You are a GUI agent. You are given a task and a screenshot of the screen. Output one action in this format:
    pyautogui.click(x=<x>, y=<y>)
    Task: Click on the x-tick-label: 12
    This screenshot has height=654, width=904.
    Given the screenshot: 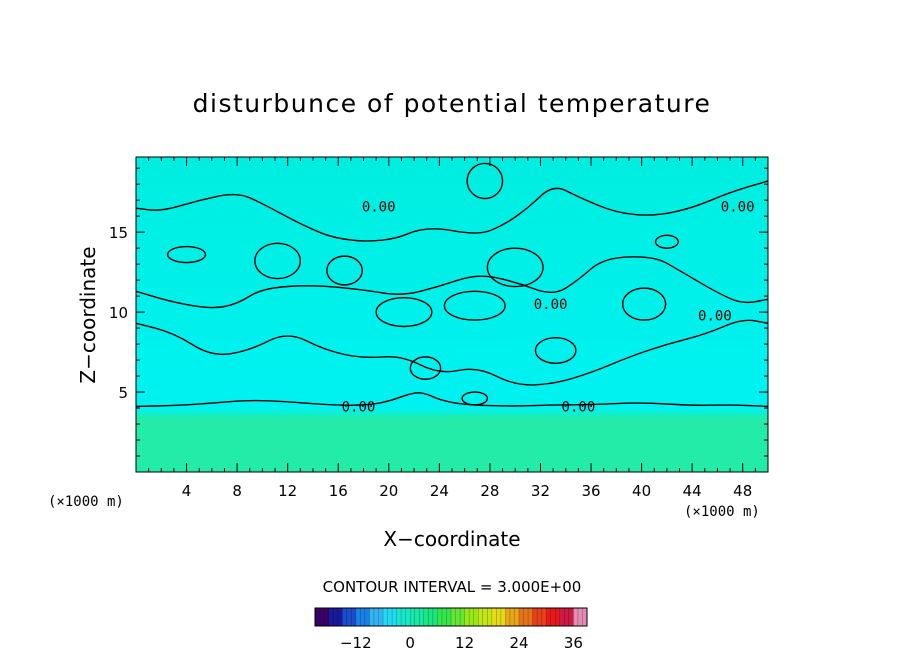 What is the action you would take?
    pyautogui.click(x=287, y=491)
    